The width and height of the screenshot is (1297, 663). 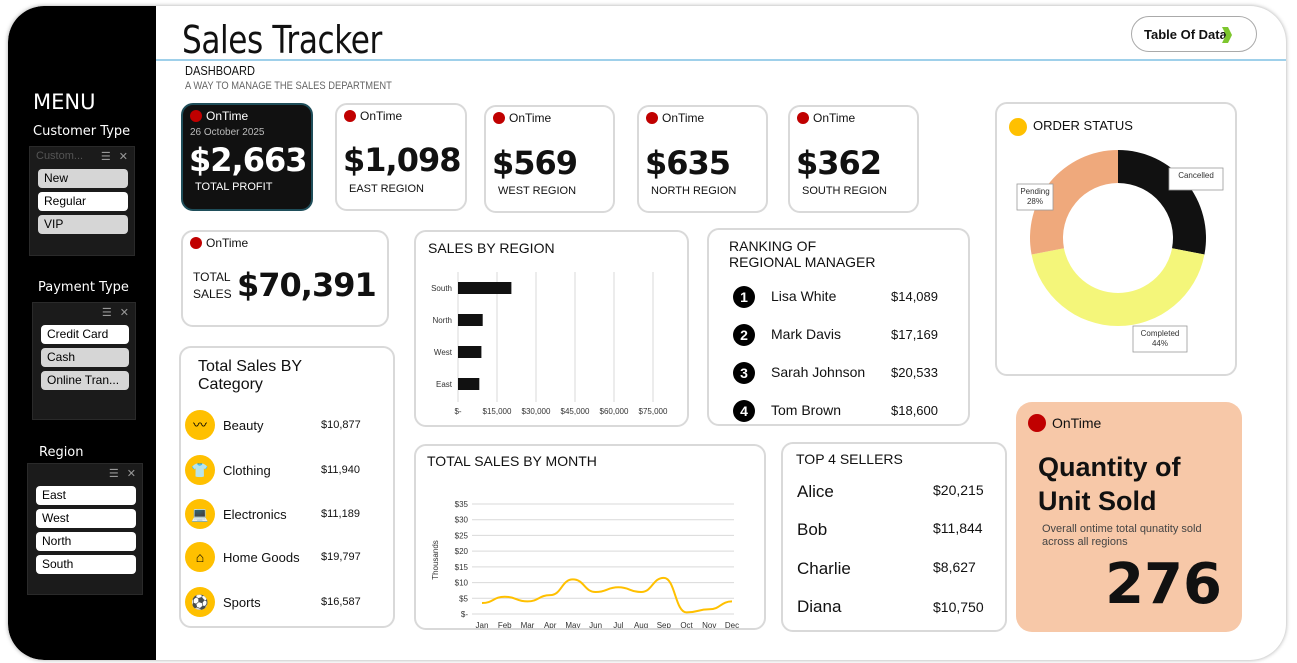 What do you see at coordinates (709, 624) in the screenshot?
I see `x-tick-label: Nov` at bounding box center [709, 624].